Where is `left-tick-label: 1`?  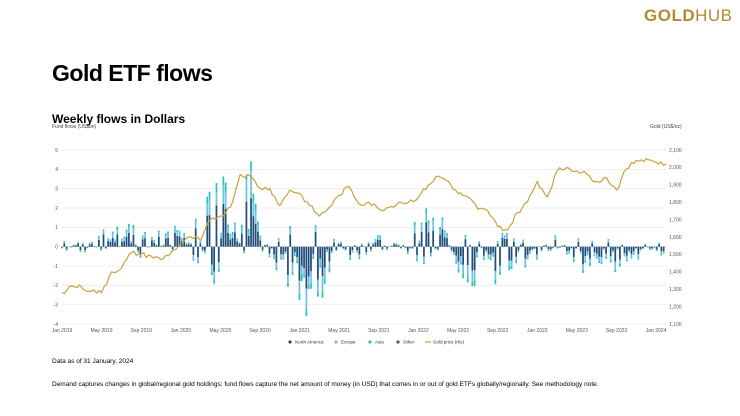
left-tick-label: 1 is located at coordinates (56, 228).